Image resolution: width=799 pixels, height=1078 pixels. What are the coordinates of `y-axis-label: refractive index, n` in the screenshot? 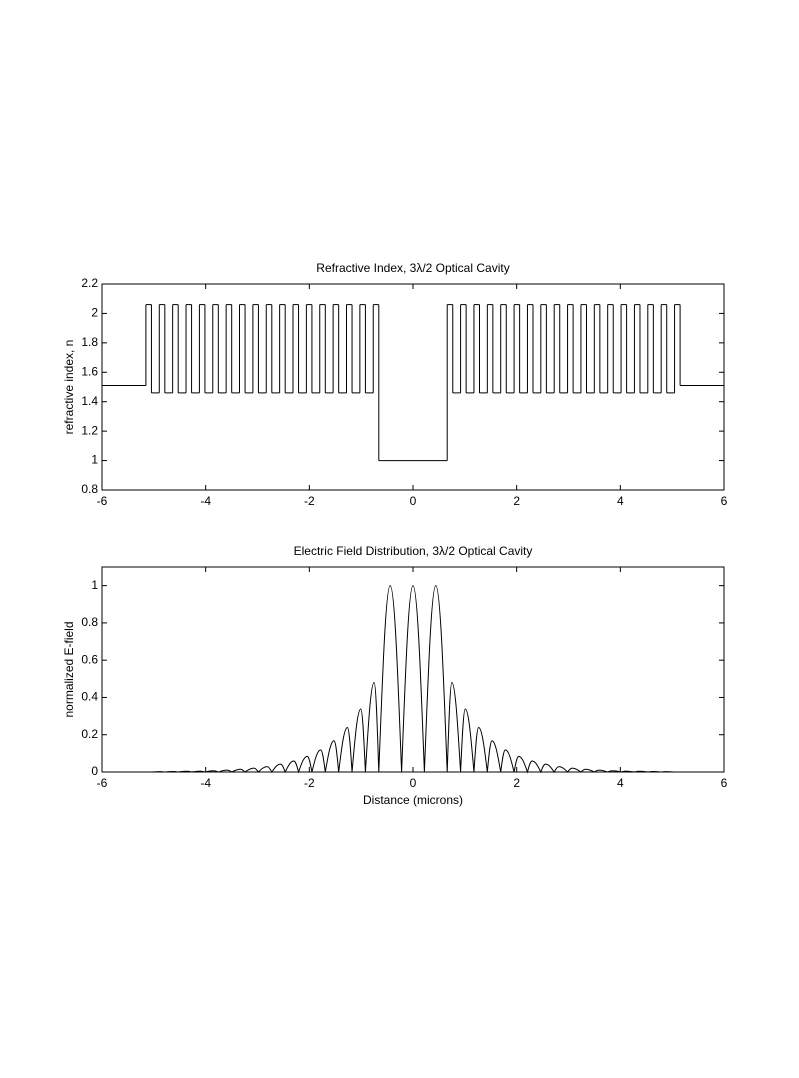 It's located at (69, 387).